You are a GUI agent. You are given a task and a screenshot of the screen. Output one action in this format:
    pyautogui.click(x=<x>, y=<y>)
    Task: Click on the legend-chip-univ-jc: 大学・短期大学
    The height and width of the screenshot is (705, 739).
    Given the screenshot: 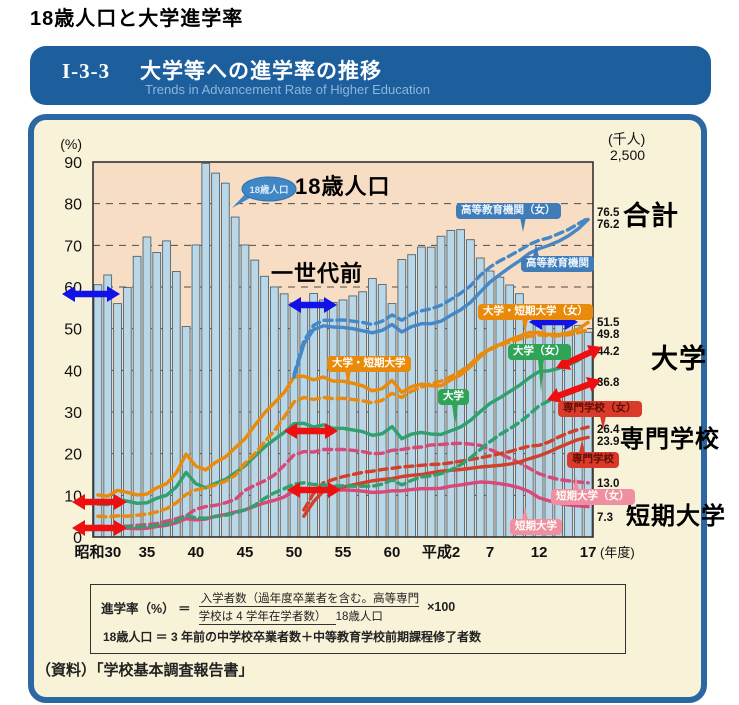 What is the action you would take?
    pyautogui.click(x=369, y=370)
    